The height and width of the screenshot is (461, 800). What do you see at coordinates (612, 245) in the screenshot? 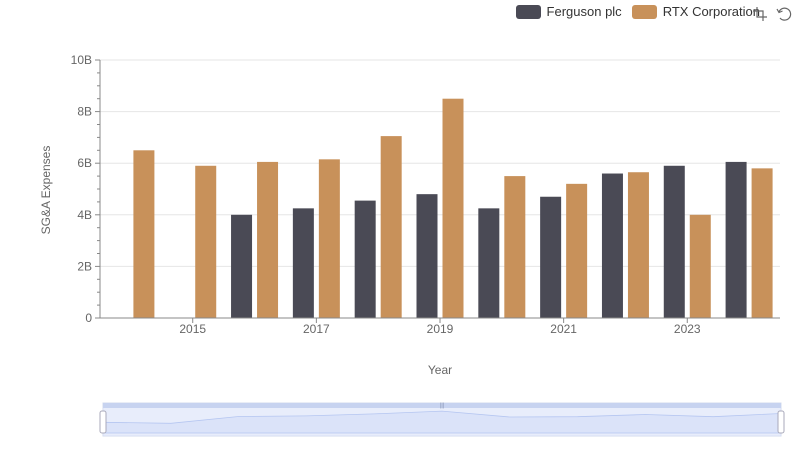
I see `bar-ferguson-2022` at bounding box center [612, 245].